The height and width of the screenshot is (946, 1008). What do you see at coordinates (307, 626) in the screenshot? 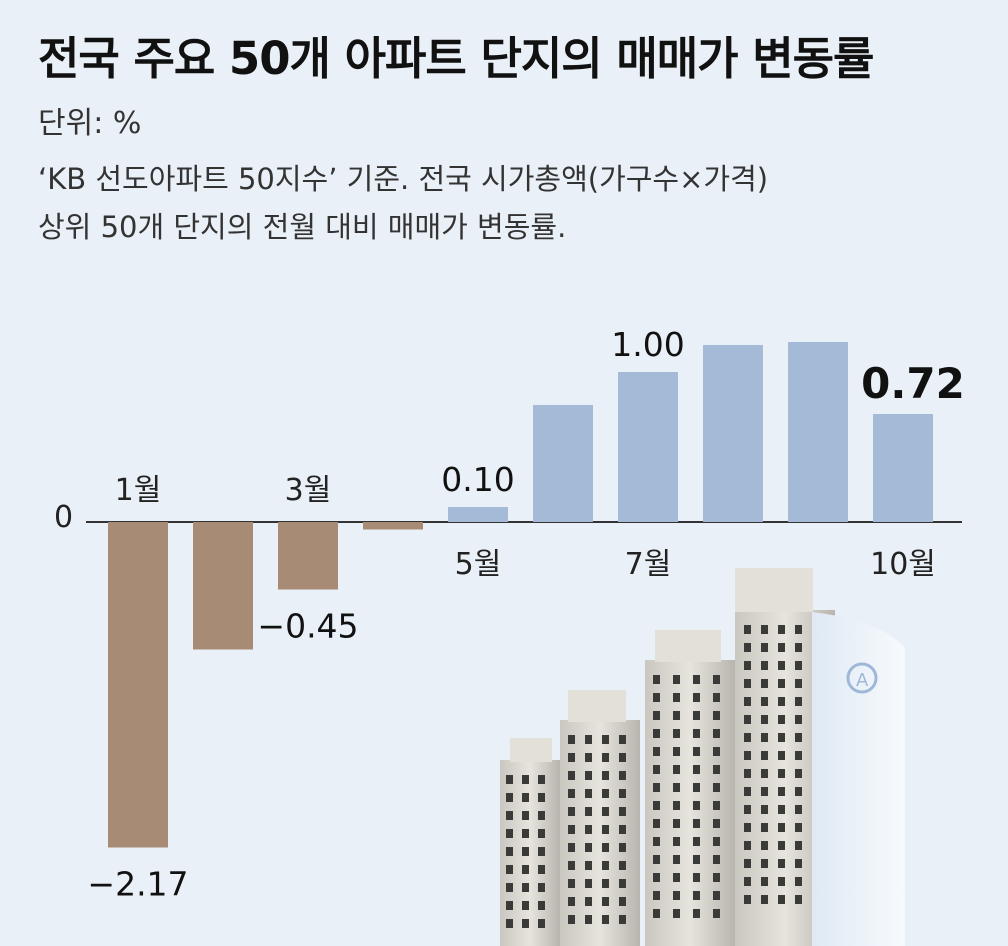
I see `value-label-3: −0.45` at bounding box center [307, 626].